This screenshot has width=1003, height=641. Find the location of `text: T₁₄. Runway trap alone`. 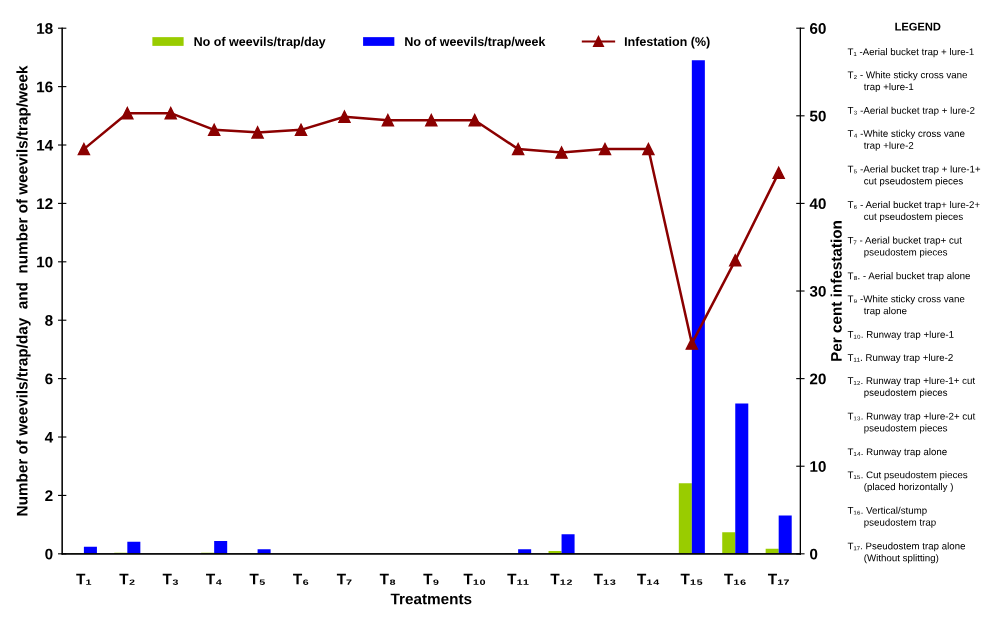

text: T₁₄. Runway trap alone is located at coordinates (897, 453).